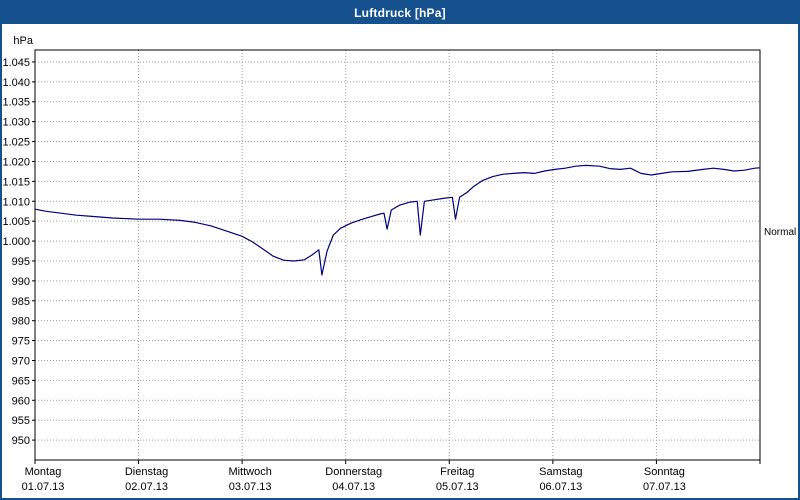 This screenshot has height=500, width=800. What do you see at coordinates (780, 233) in the screenshot?
I see `normal-label: Normal` at bounding box center [780, 233].